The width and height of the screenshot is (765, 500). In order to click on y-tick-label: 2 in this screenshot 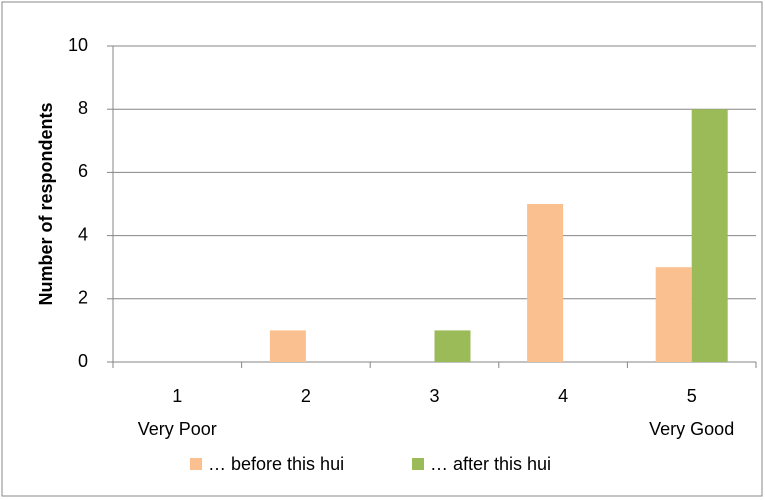, I will do `click(83, 298)`.